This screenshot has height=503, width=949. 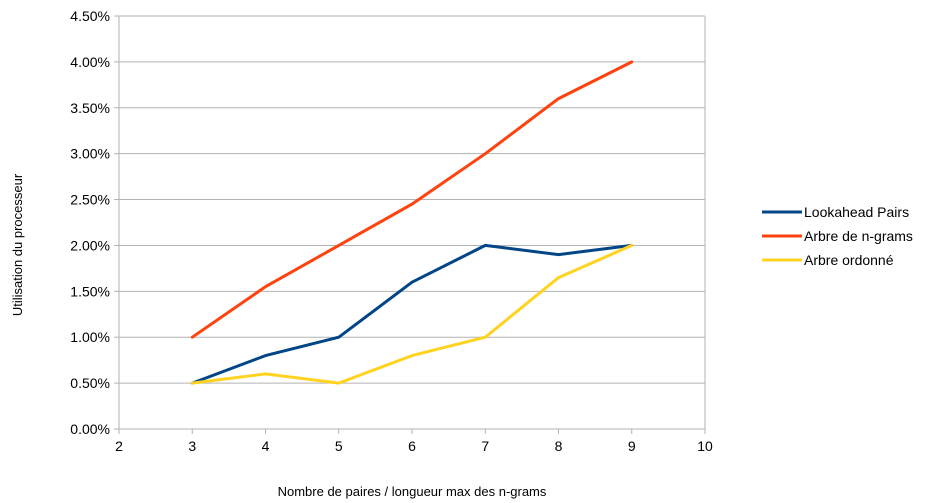 I want to click on legend-label-0: Lookahead Pairs, so click(x=856, y=212).